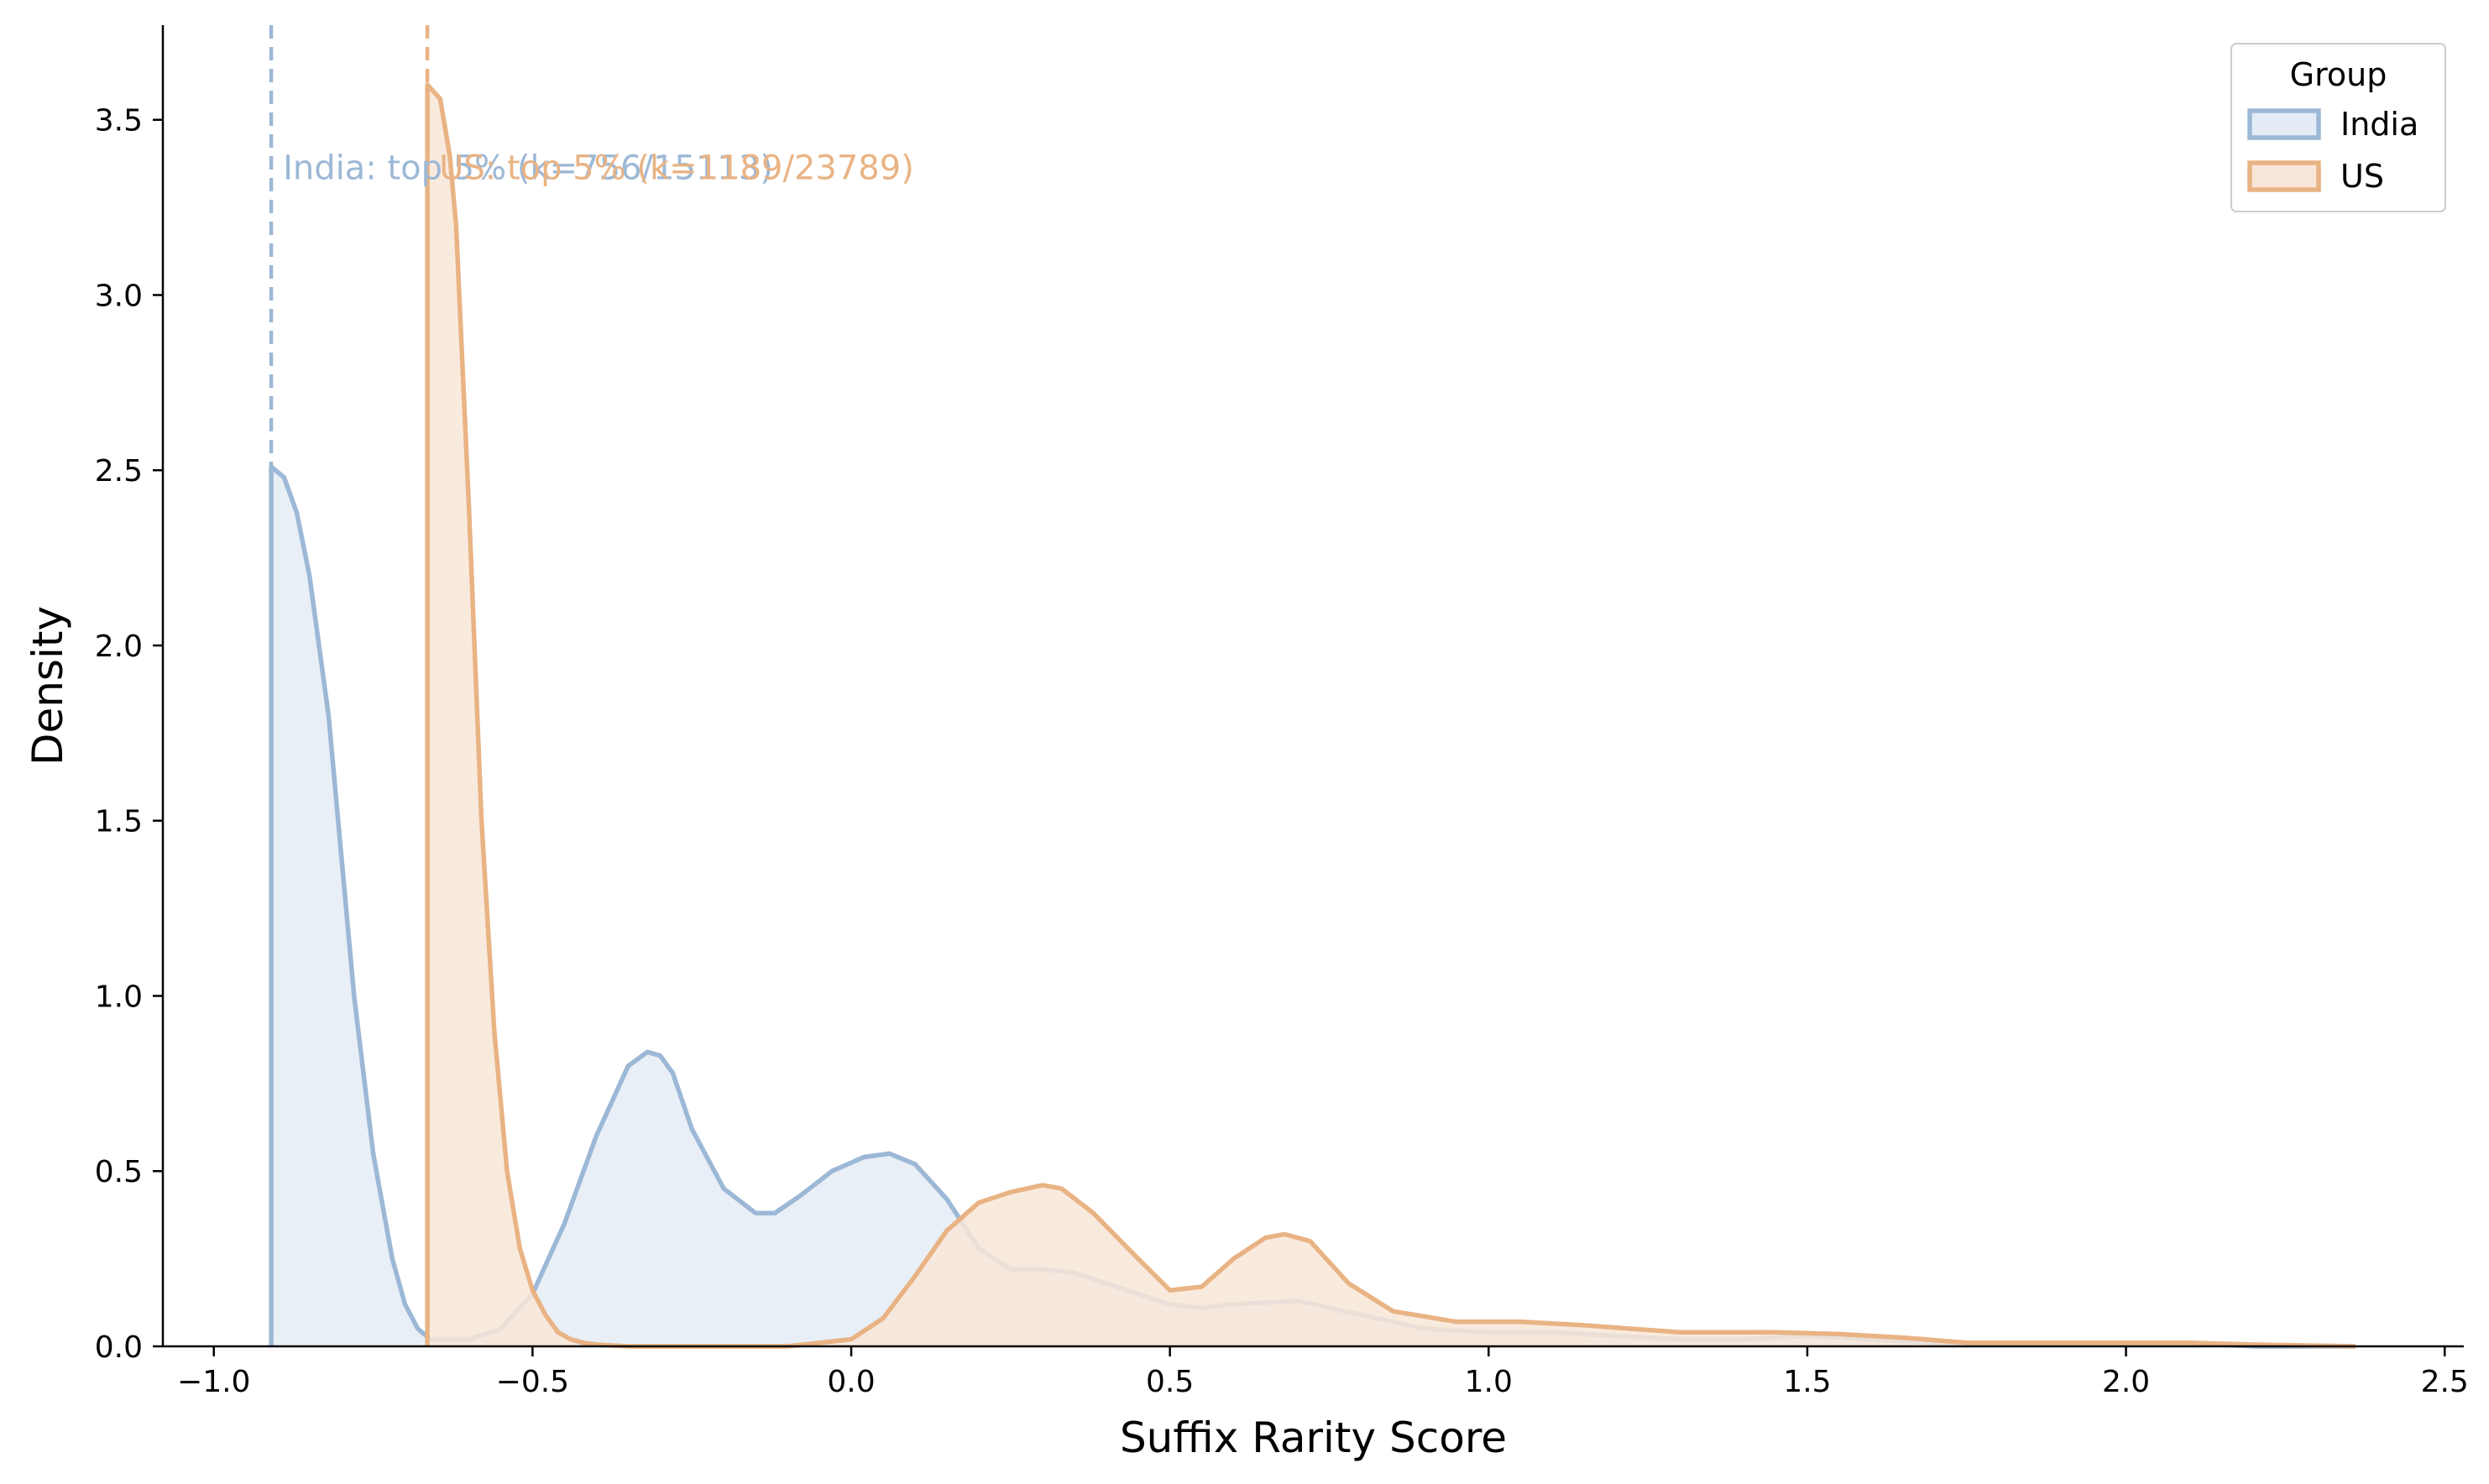 This screenshot has width=2489, height=1484. Describe the element at coordinates (532, 1382) in the screenshot. I see `x-tick-label: −0.5` at that location.